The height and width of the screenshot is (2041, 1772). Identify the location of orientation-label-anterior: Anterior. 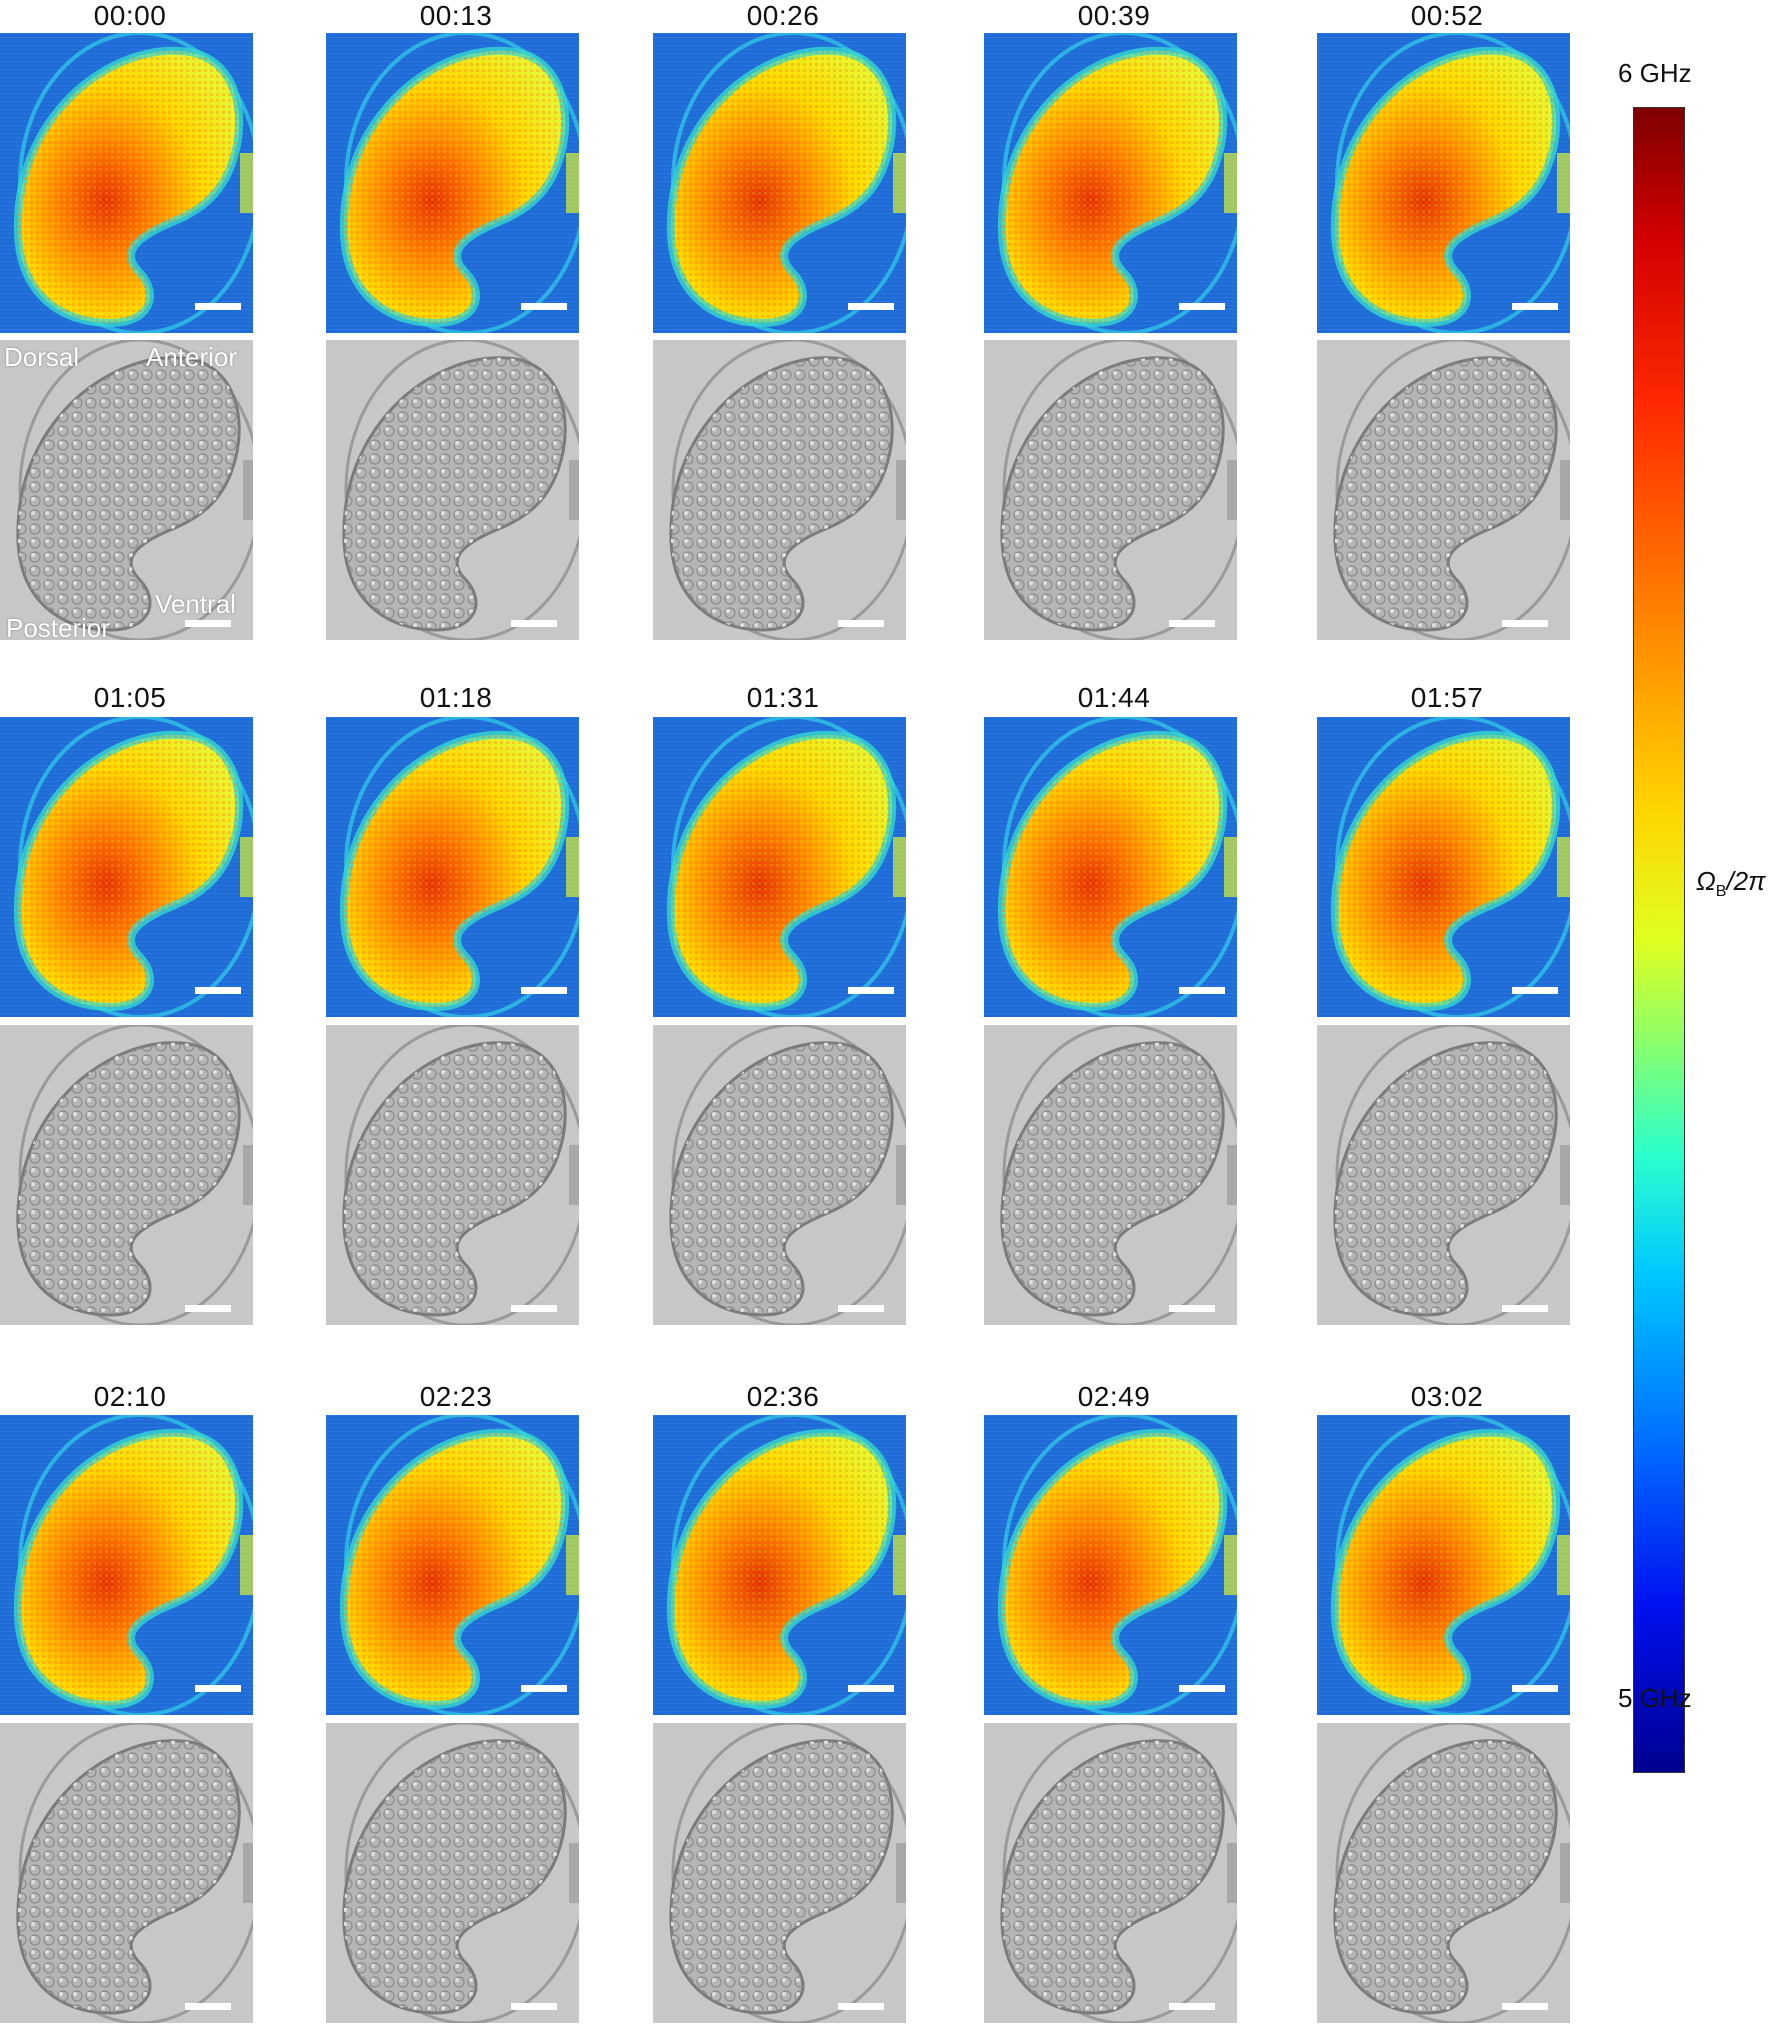
(192, 357).